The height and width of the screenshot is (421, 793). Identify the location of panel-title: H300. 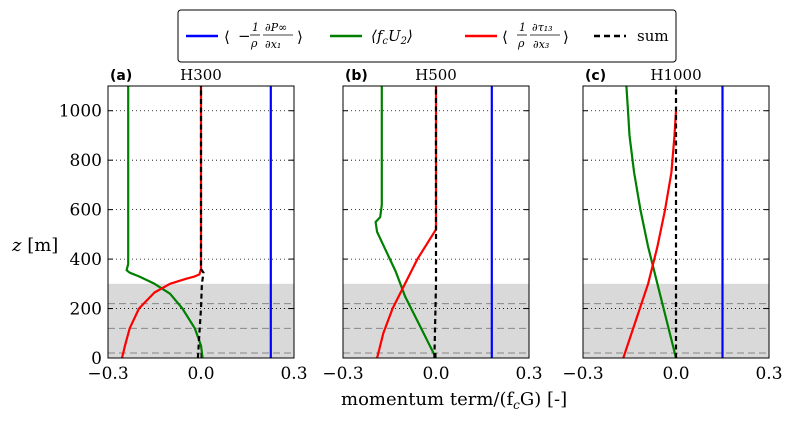
(201, 75).